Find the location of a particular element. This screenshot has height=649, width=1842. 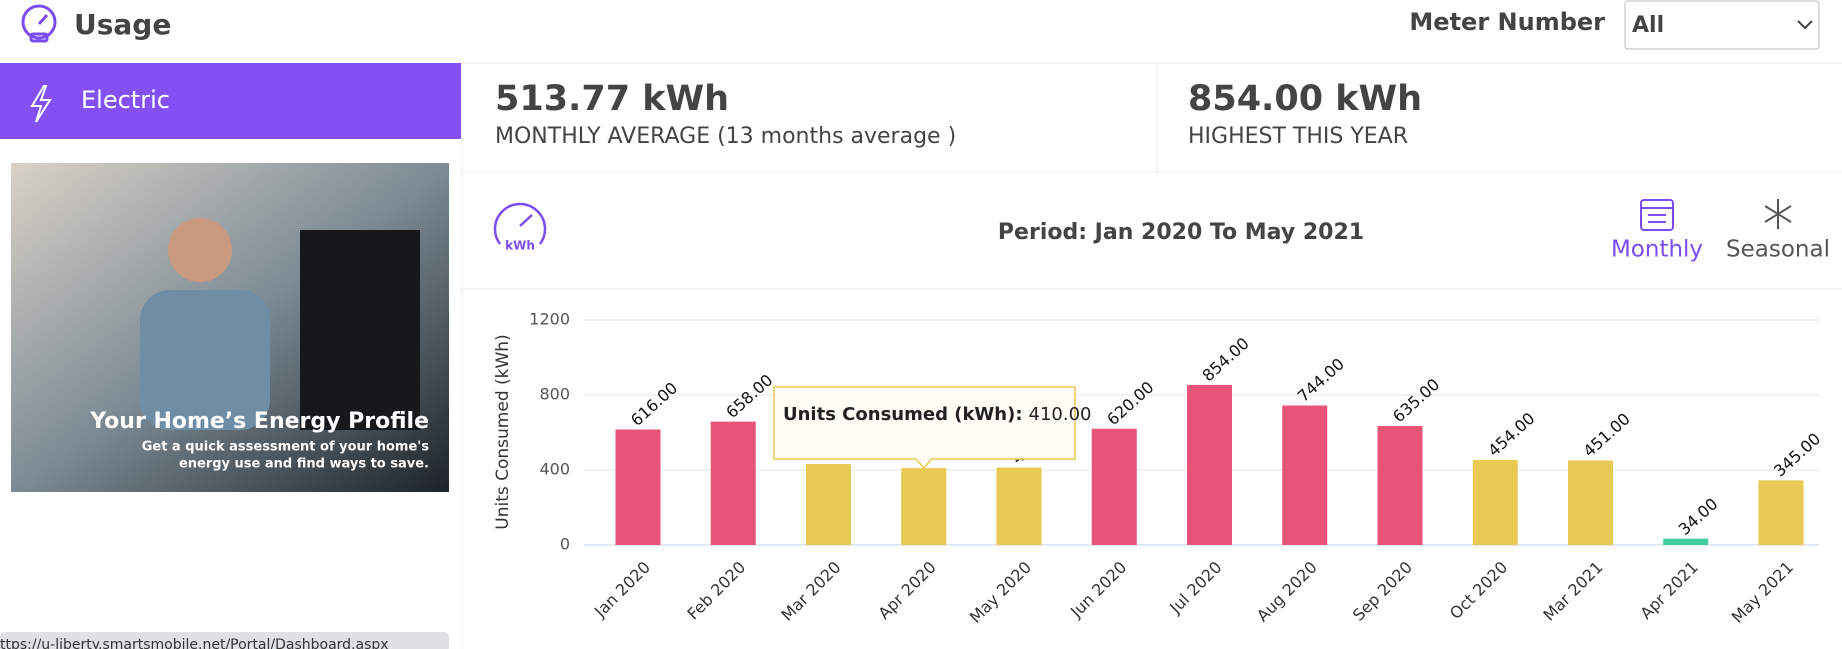

x-tick-label: Feb 2020 is located at coordinates (716, 591).